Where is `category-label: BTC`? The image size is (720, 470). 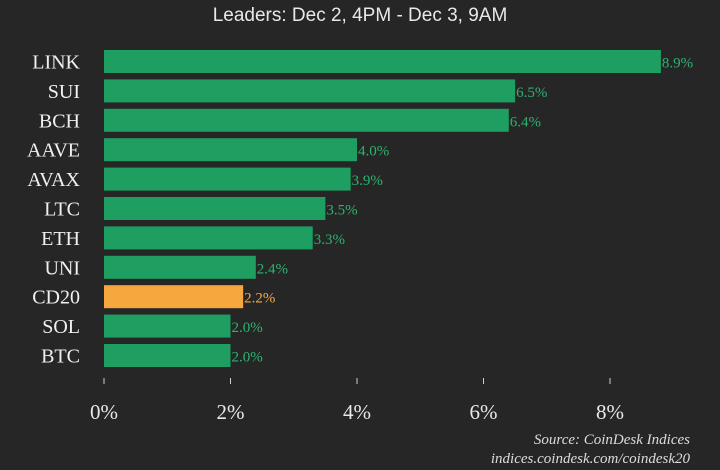
category-label: BTC is located at coordinates (60, 357).